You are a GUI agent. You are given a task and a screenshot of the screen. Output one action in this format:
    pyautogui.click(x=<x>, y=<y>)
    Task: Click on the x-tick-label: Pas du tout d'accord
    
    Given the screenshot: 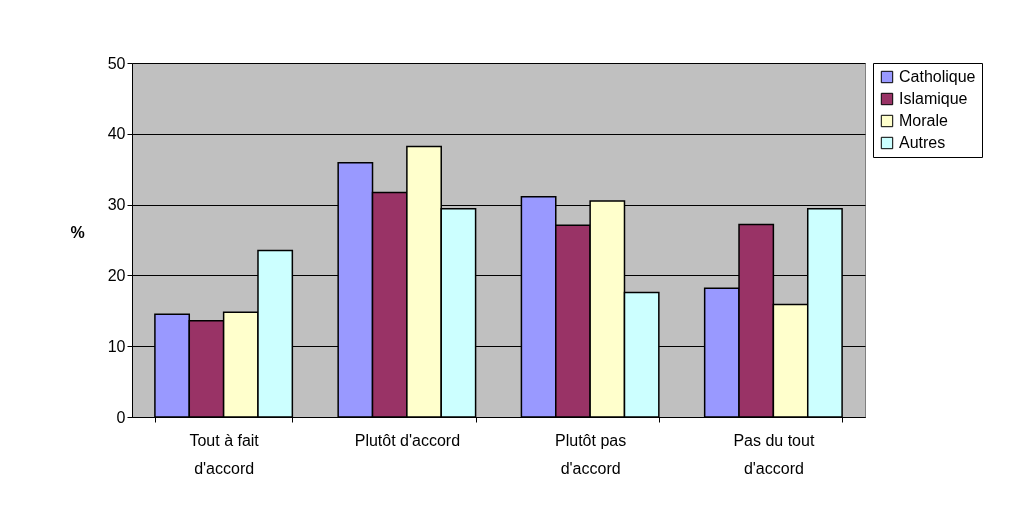 What is the action you would take?
    pyautogui.click(x=774, y=454)
    